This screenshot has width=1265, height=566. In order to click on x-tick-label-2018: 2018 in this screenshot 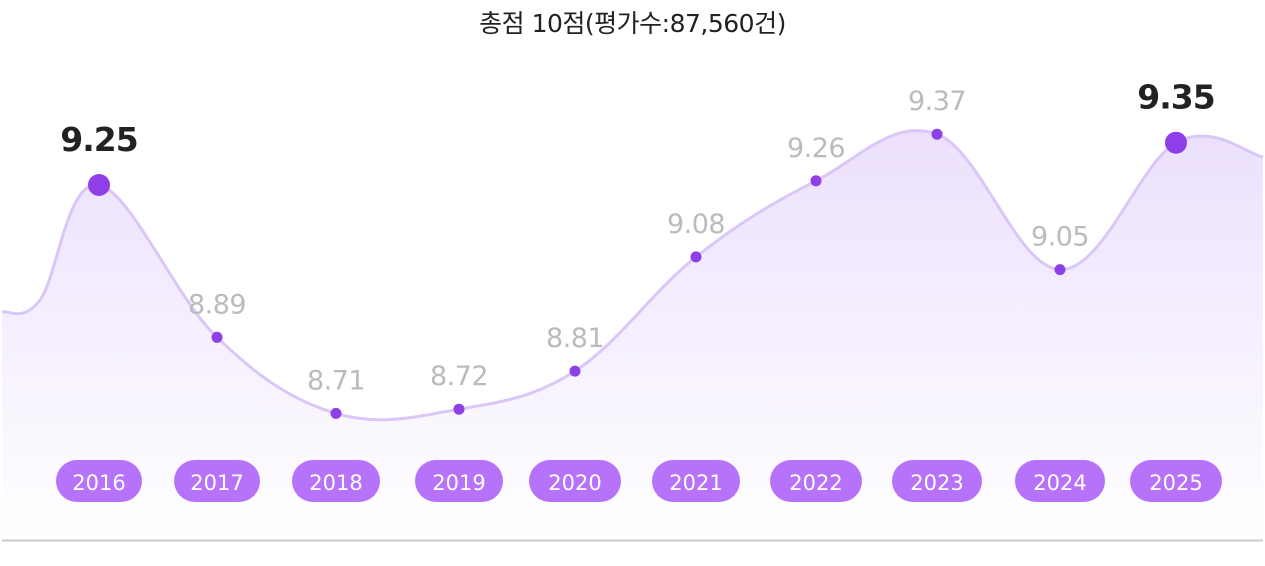, I will do `click(335, 483)`.